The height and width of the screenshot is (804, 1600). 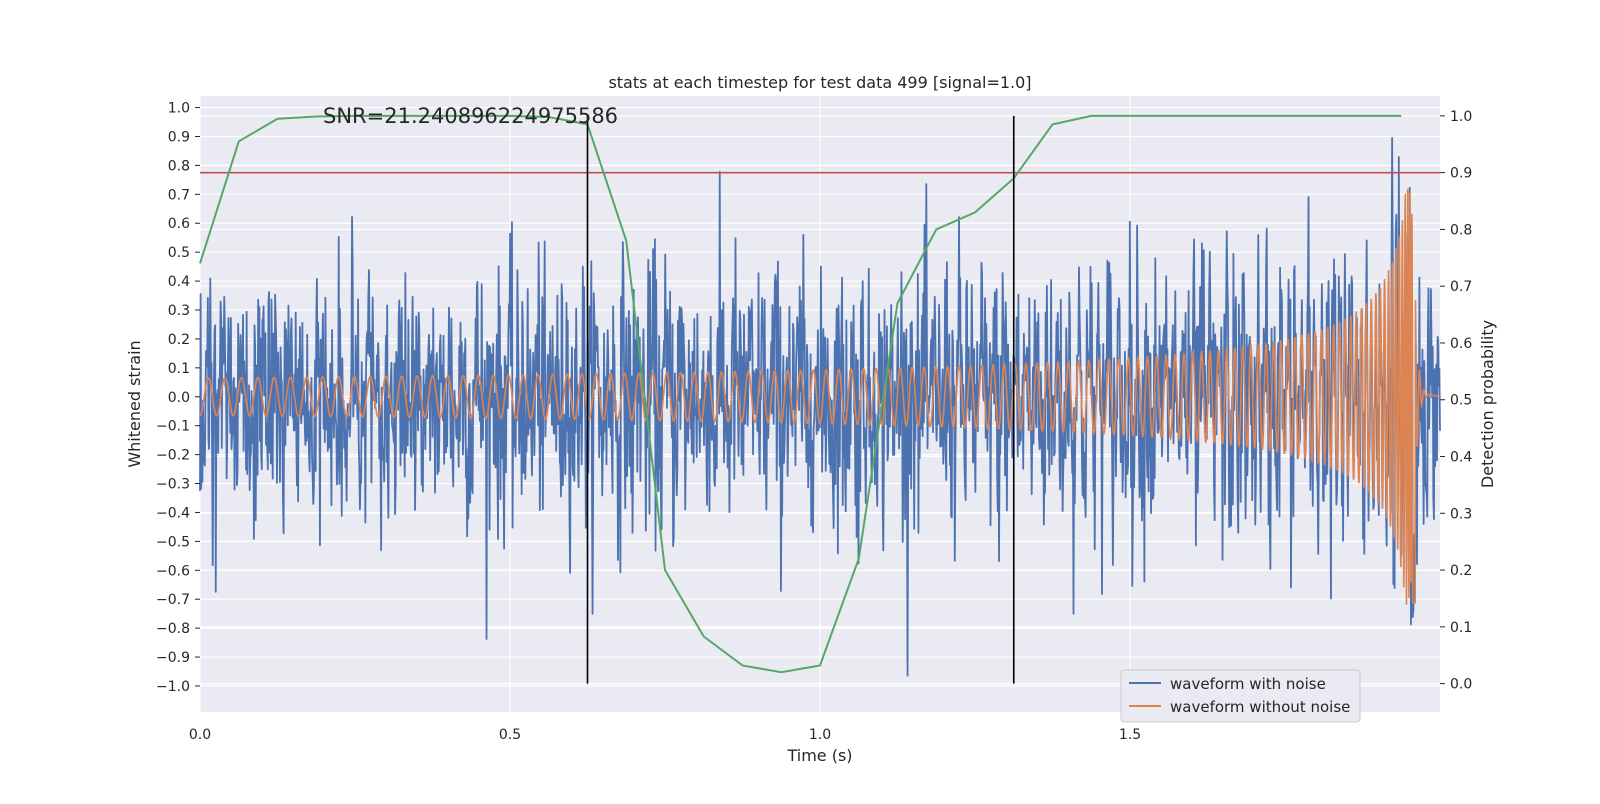 What do you see at coordinates (179, 166) in the screenshot?
I see `y-tick-label: 0.8` at bounding box center [179, 166].